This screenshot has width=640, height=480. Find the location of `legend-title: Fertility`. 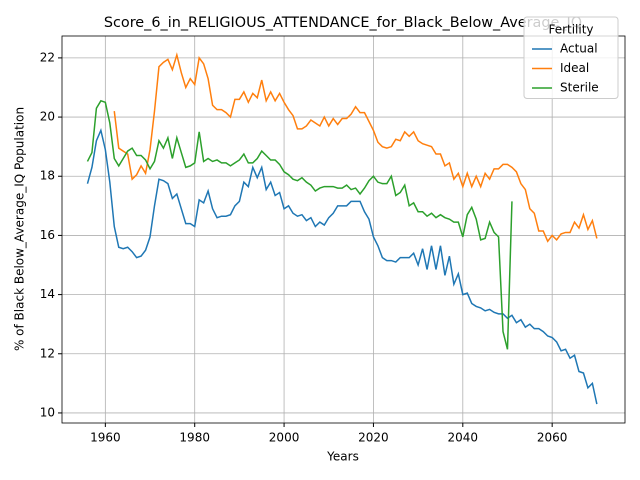

legend-title: Fertility is located at coordinates (570, 30).